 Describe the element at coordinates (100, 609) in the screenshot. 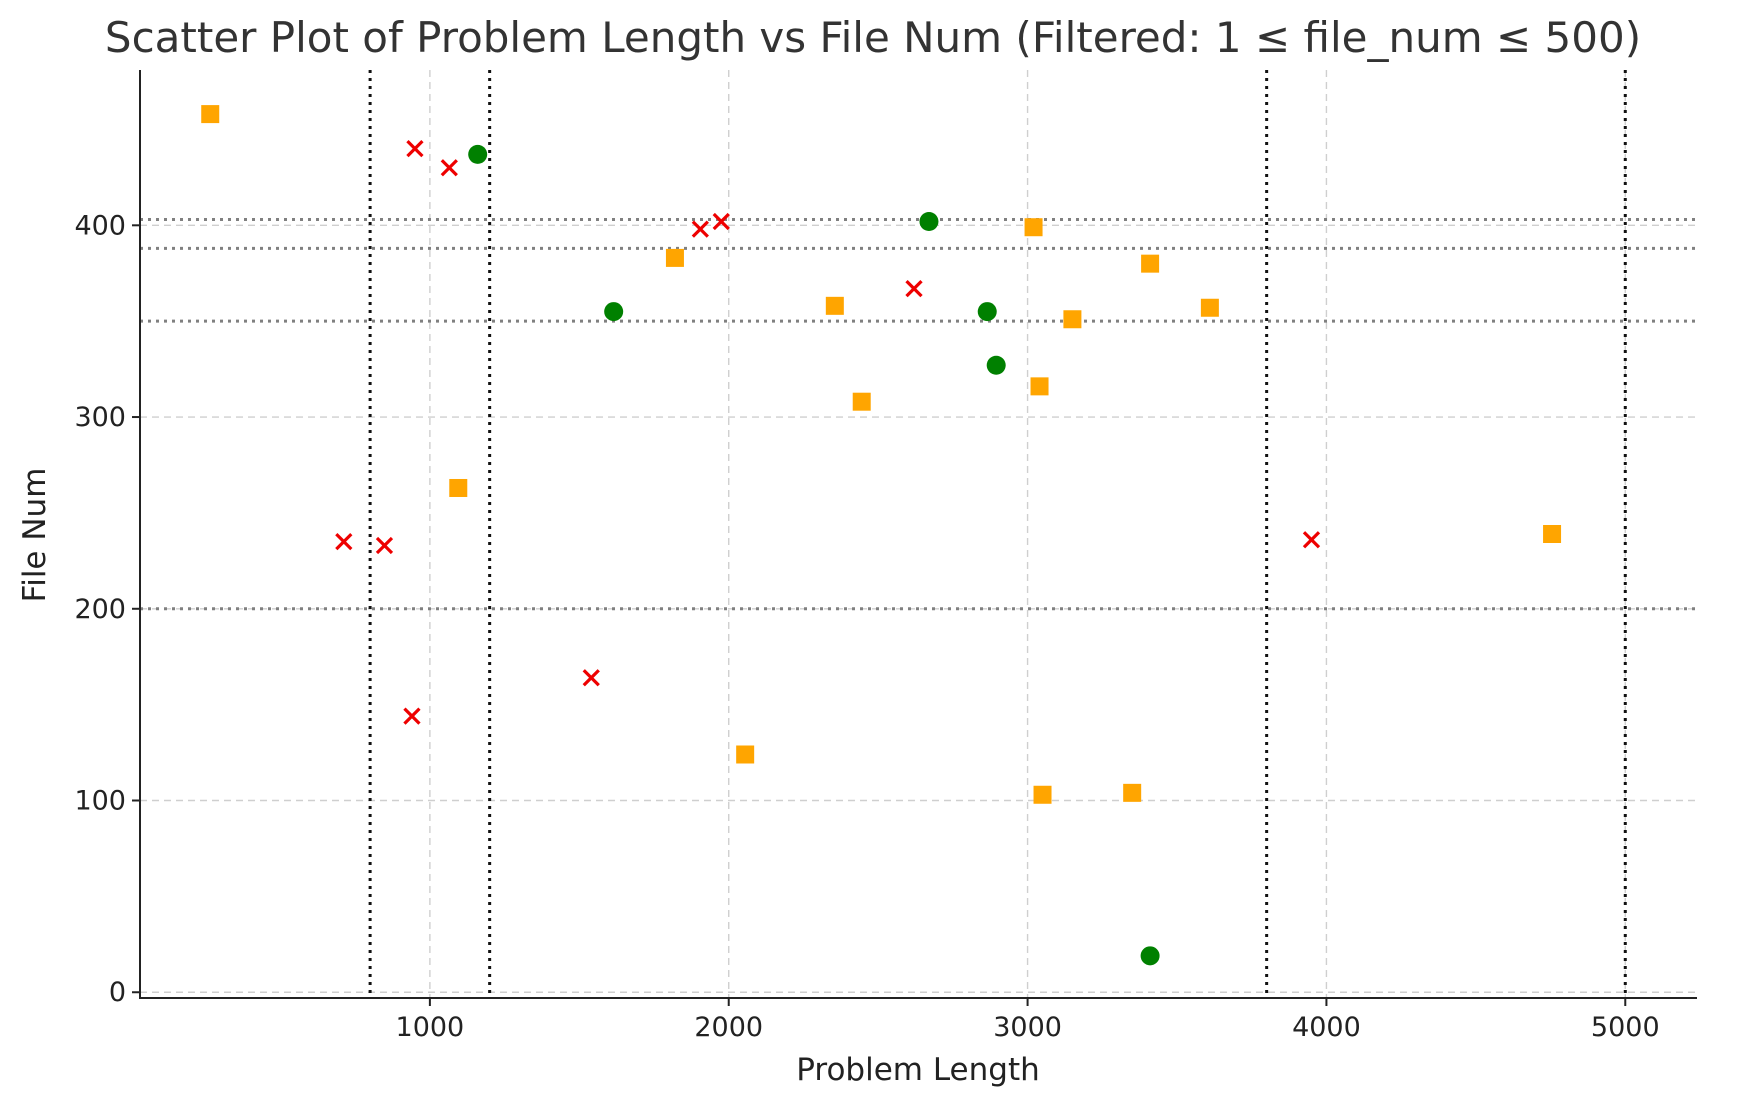

I see `y-tick-label: 200` at that location.